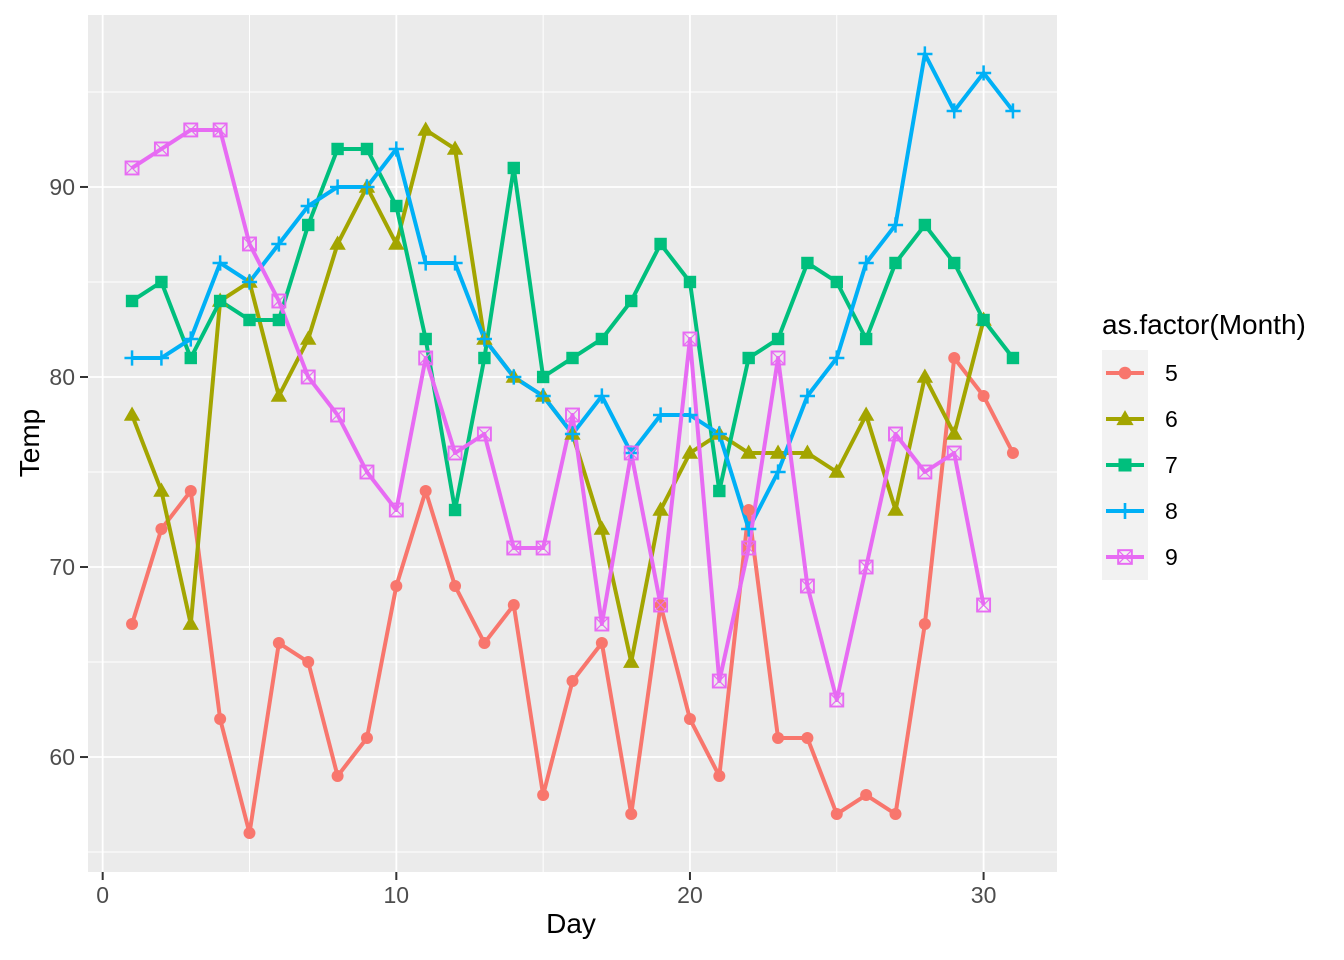 The width and height of the screenshot is (1344, 960). Describe the element at coordinates (1222, 373) in the screenshot. I see `legend-item-month-5: 5` at that location.